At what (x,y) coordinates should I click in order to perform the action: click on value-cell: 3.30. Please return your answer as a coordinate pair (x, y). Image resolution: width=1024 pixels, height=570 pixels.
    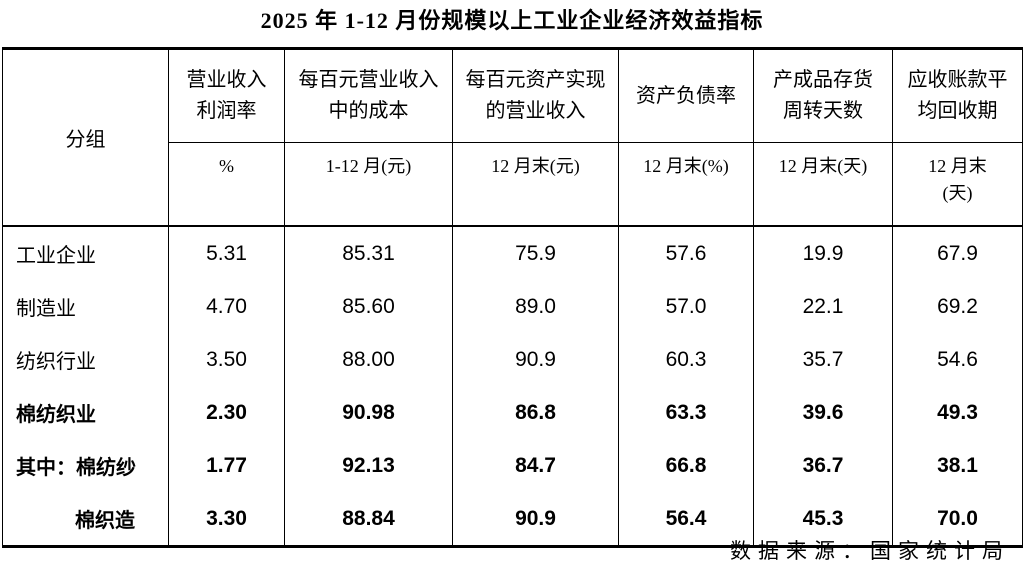
    Looking at the image, I should click on (226, 519).